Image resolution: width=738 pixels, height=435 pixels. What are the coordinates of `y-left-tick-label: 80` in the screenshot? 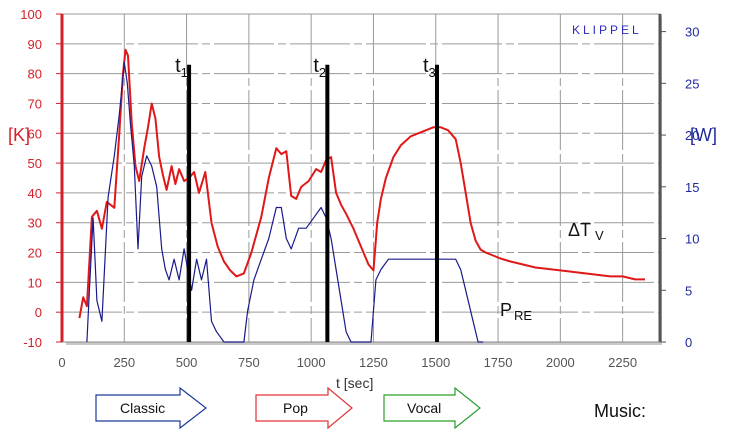 It's located at (35, 74).